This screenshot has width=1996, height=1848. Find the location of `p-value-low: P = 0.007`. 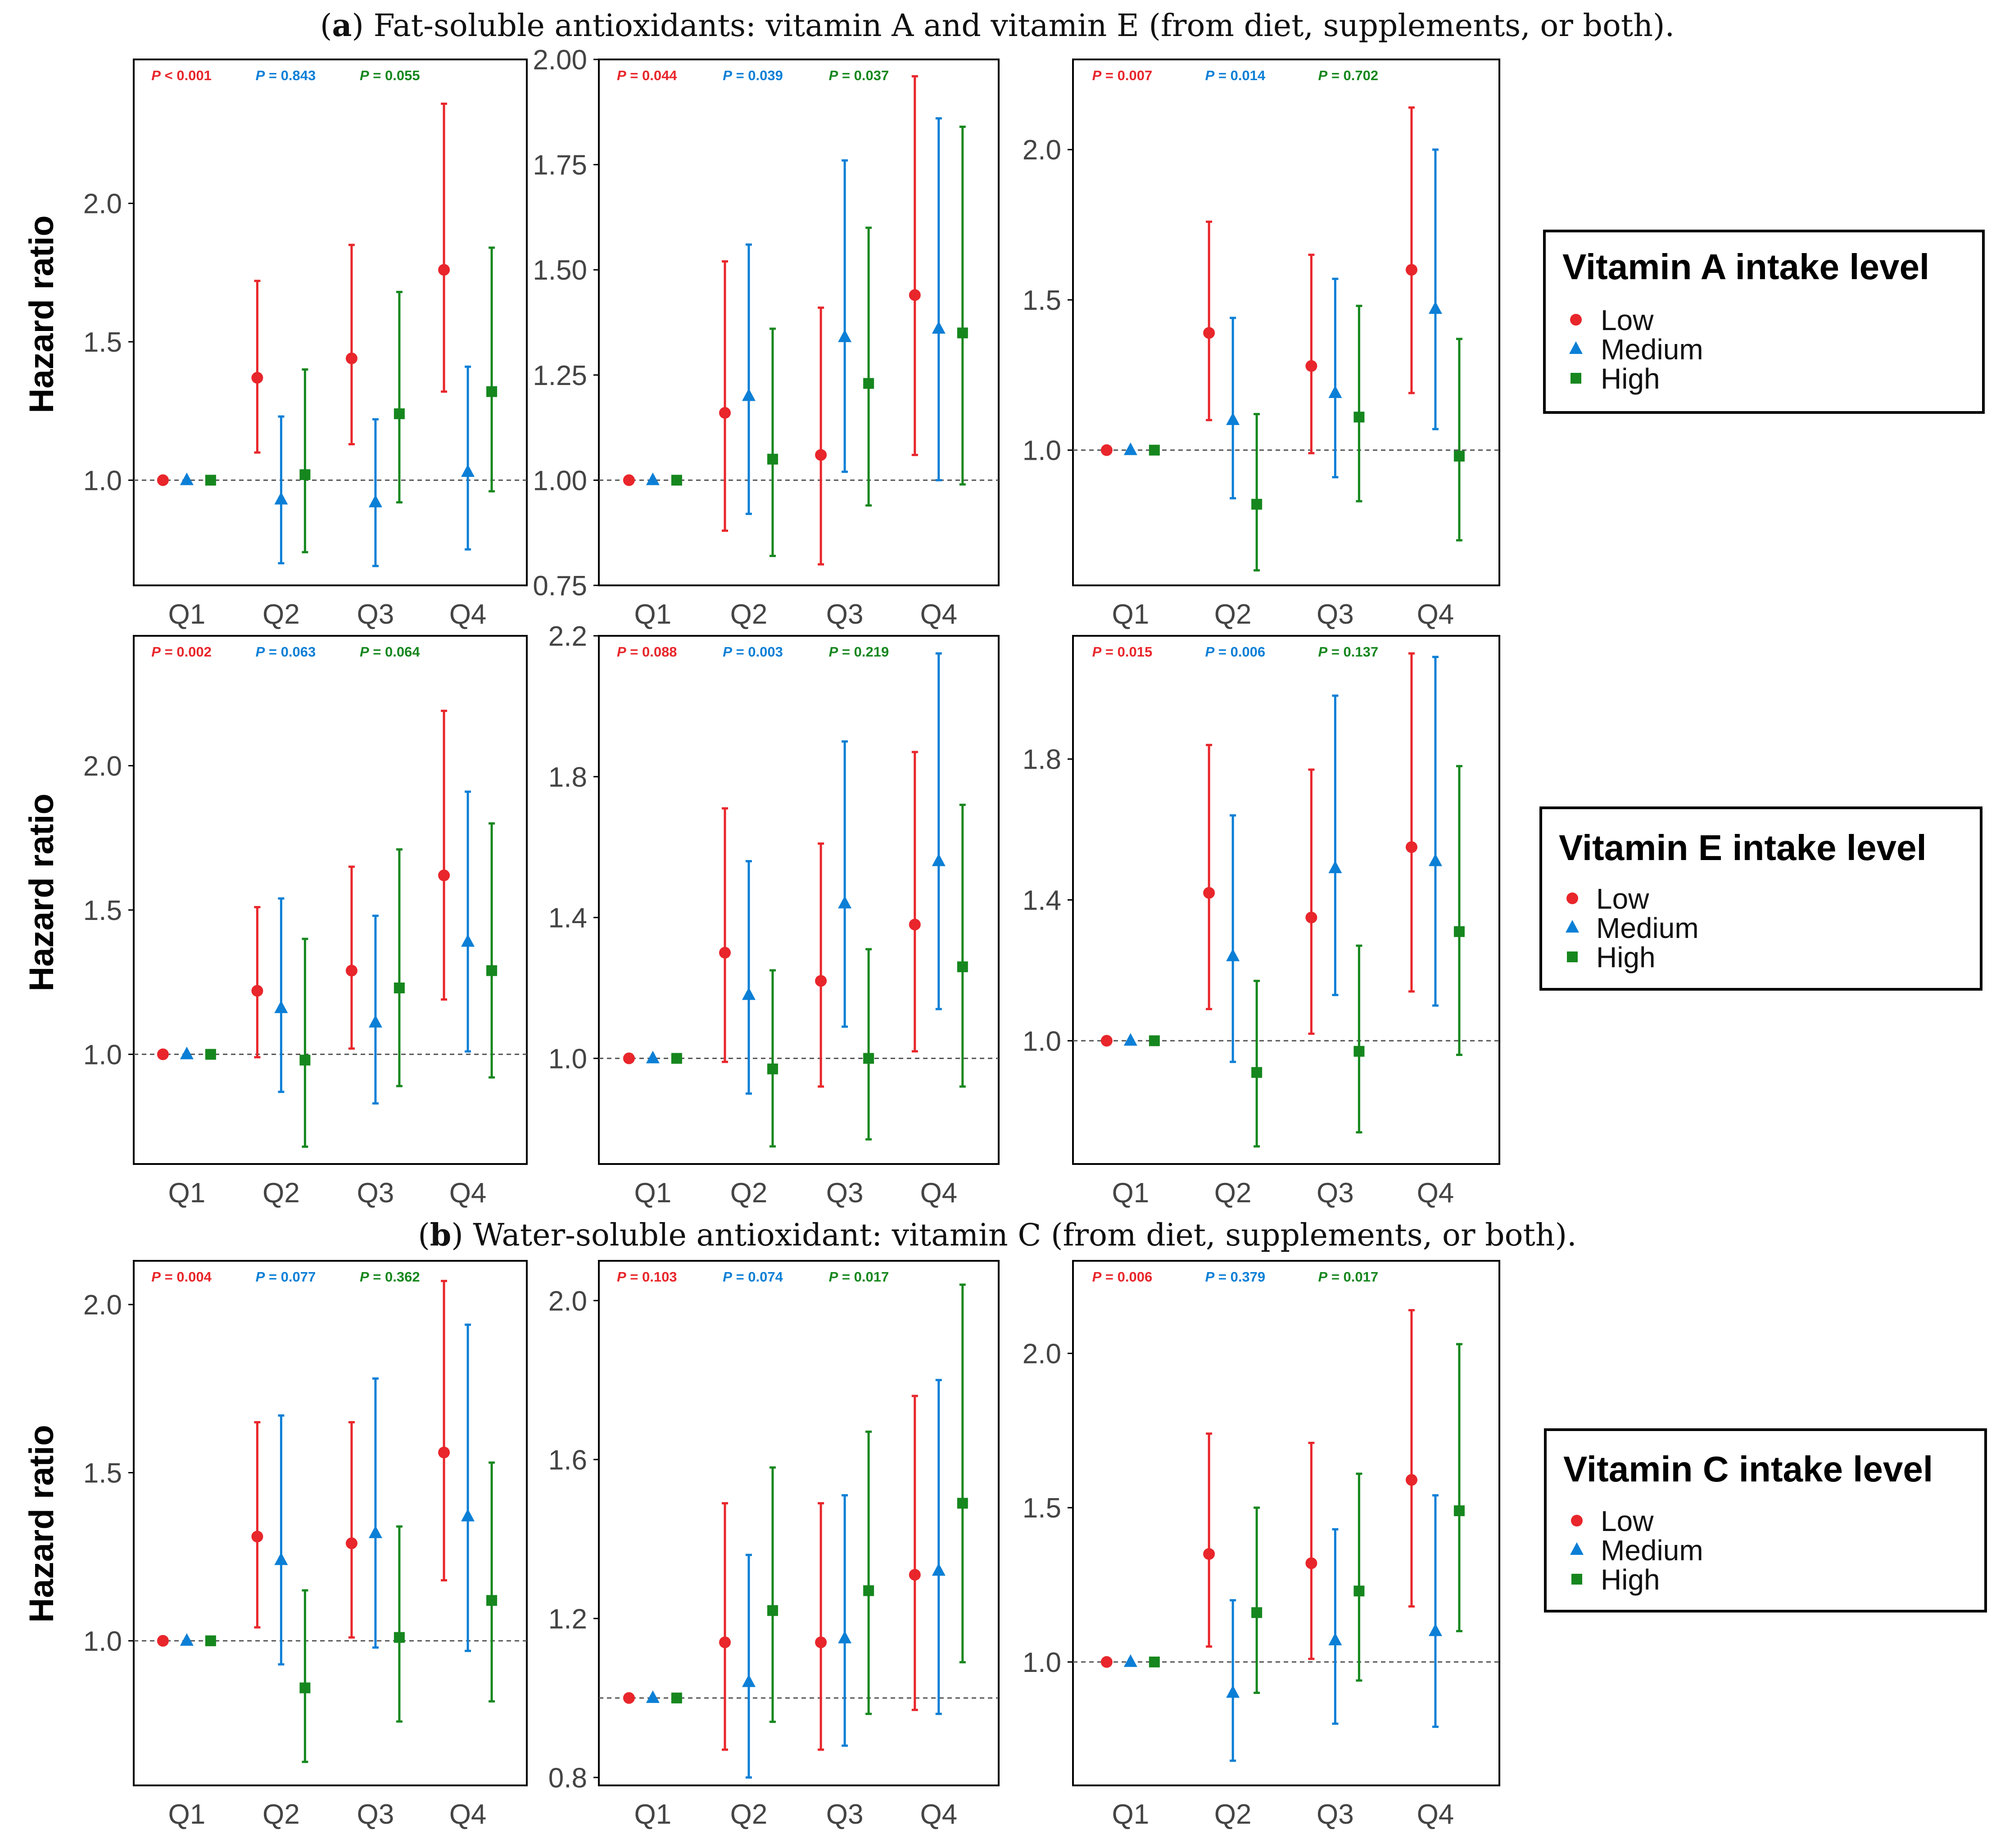

p-value-low: P = 0.007 is located at coordinates (1122, 75).